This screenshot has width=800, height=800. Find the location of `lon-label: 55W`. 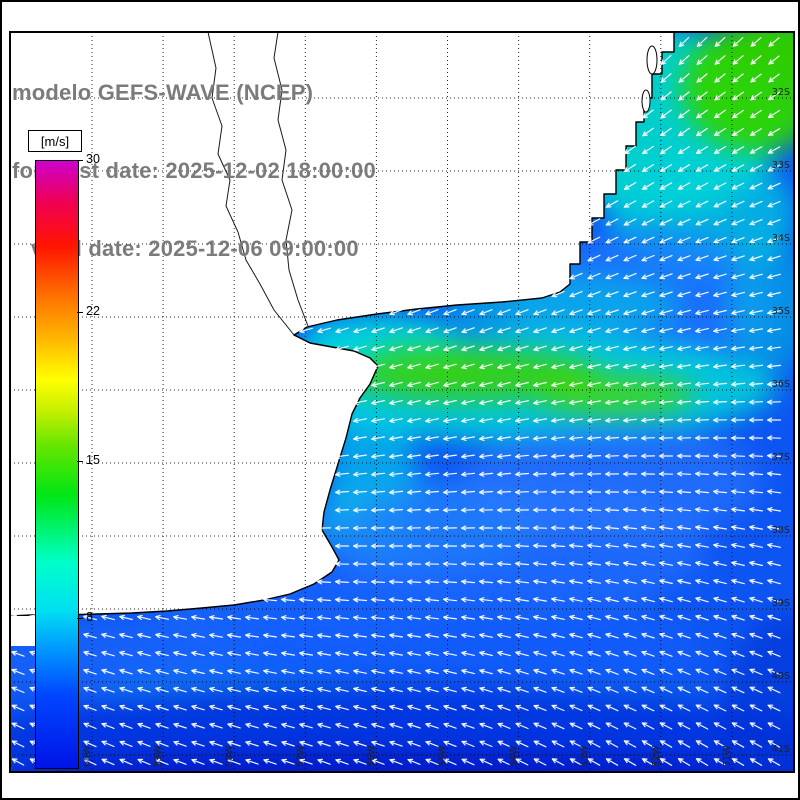

lon-label: 55W is located at coordinates (443, 756).